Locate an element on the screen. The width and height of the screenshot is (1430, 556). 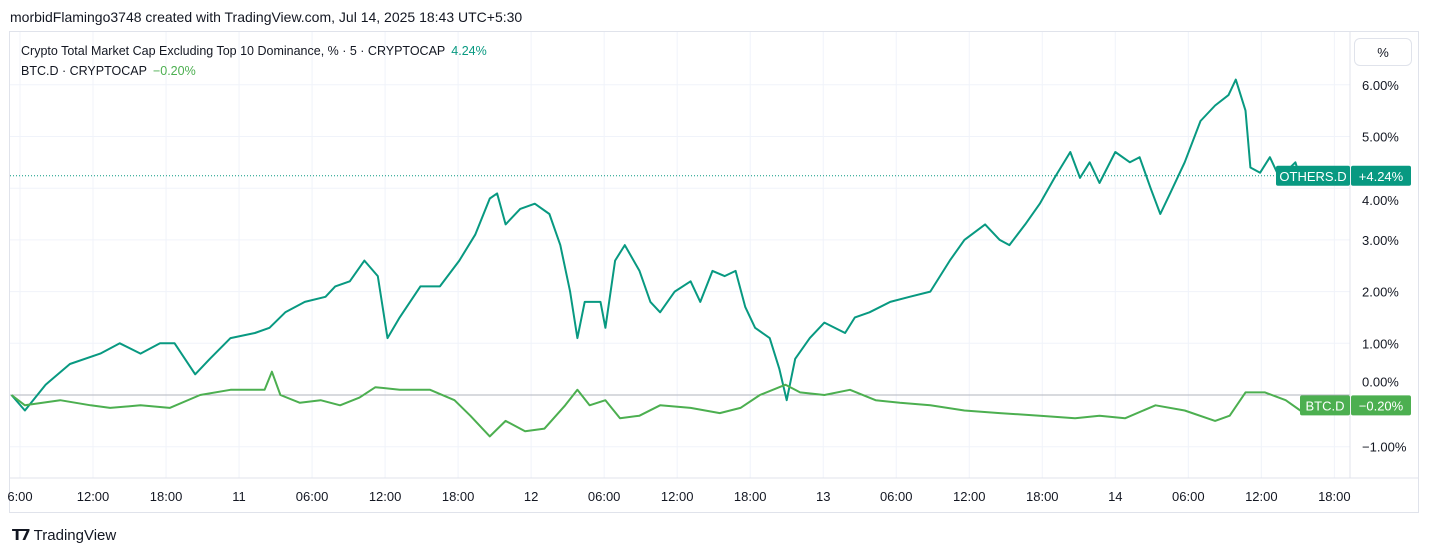
last-value-label: −0.20% is located at coordinates (1381, 405).